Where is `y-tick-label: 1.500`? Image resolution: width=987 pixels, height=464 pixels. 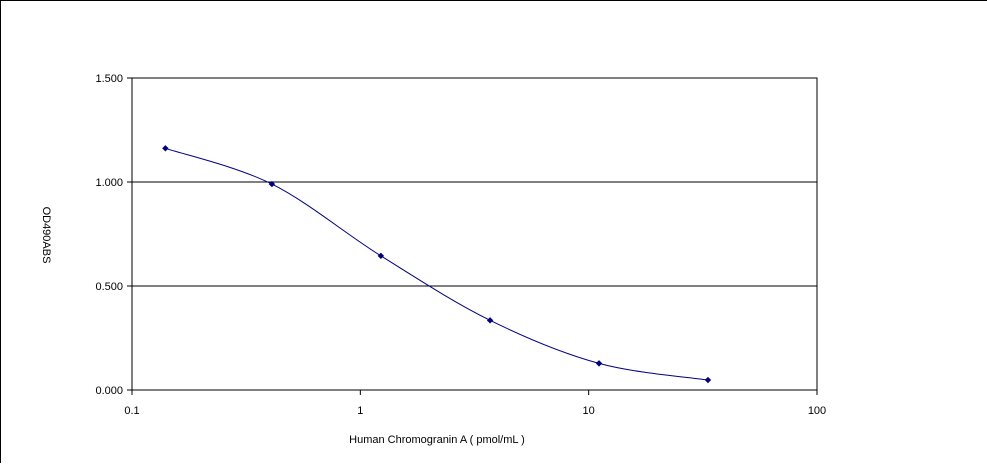
y-tick-label: 1.500 is located at coordinates (109, 79).